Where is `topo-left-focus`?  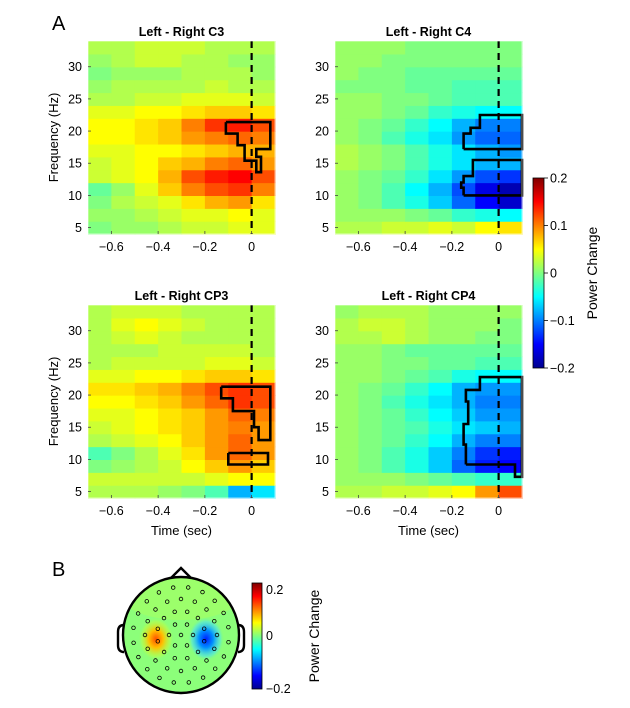
topo-left-focus is located at coordinates (156, 639).